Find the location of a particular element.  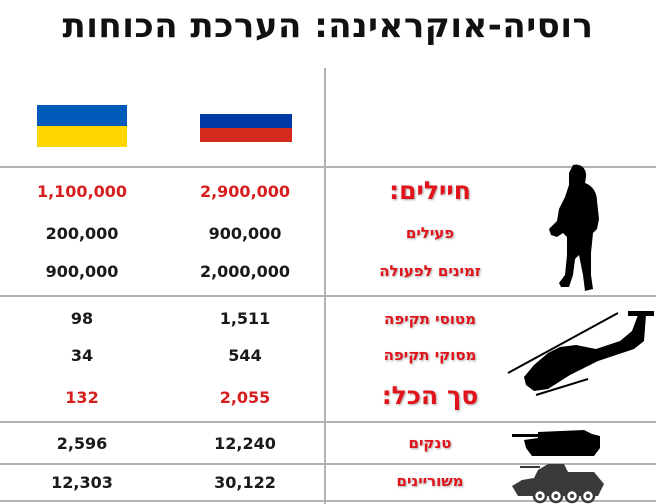

ukraine-aircraft-total: 132 is located at coordinates (82, 397).